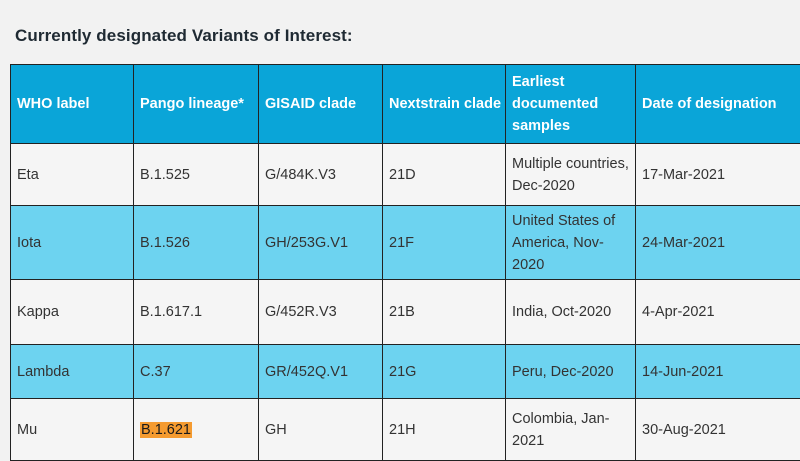 This screenshot has width=800, height=461. What do you see at coordinates (444, 372) in the screenshot?
I see `nextstrain-clade-cell: 21G` at bounding box center [444, 372].